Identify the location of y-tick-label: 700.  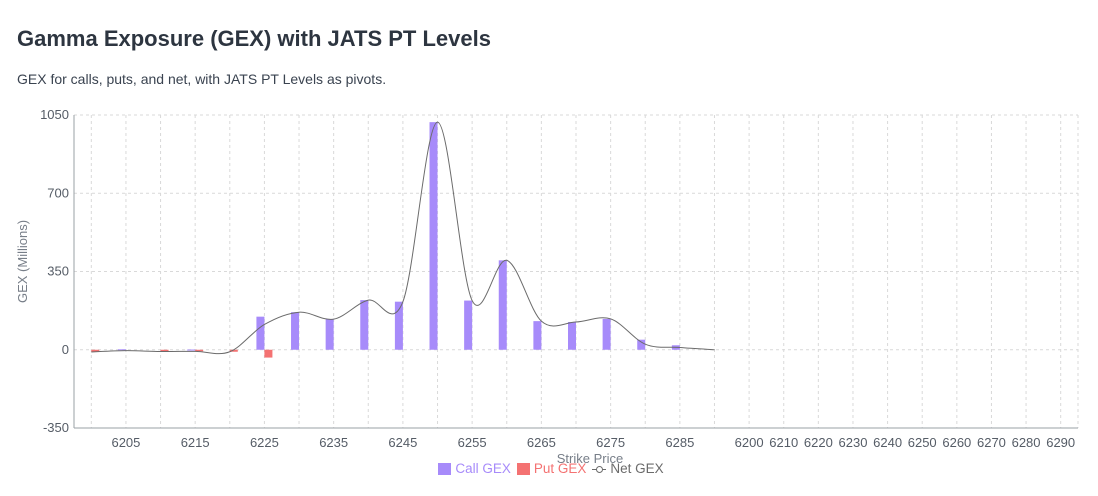
(58, 192).